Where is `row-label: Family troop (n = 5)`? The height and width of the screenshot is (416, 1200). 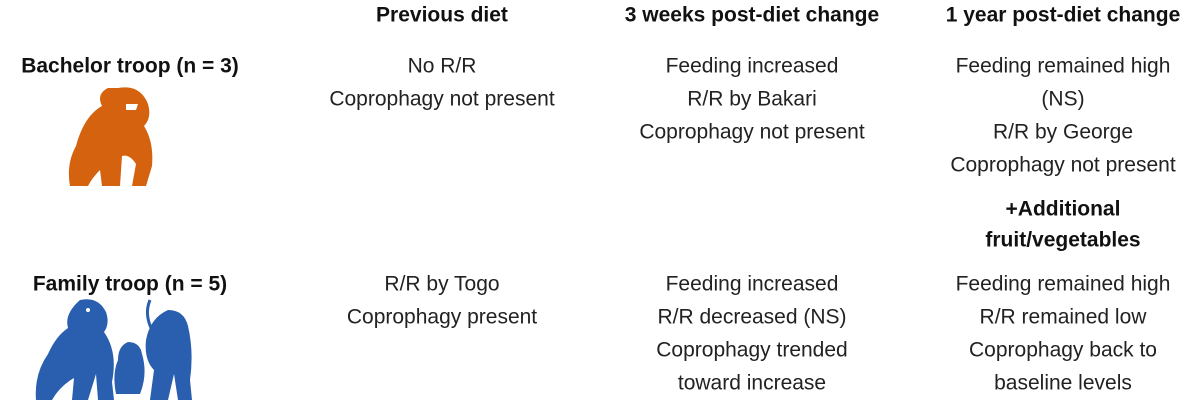
row-label: Family troop (n = 5) is located at coordinates (130, 284).